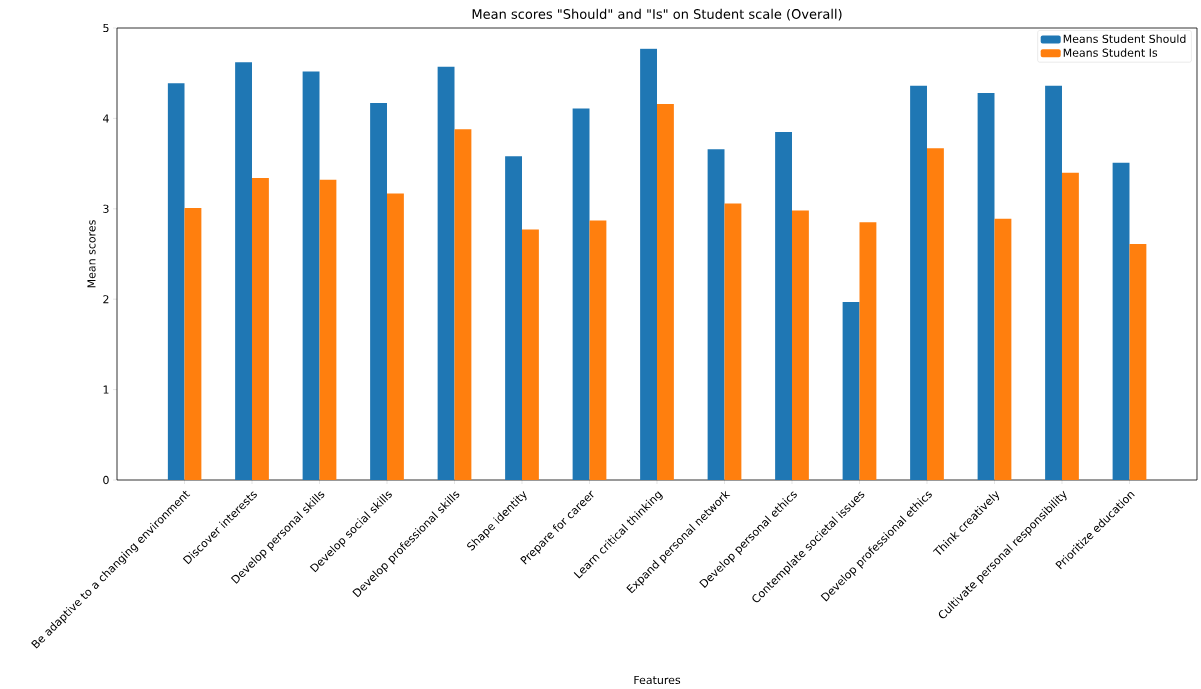 This screenshot has height=689, width=1201. Describe the element at coordinates (106, 480) in the screenshot. I see `y-tick-label: 0` at that location.